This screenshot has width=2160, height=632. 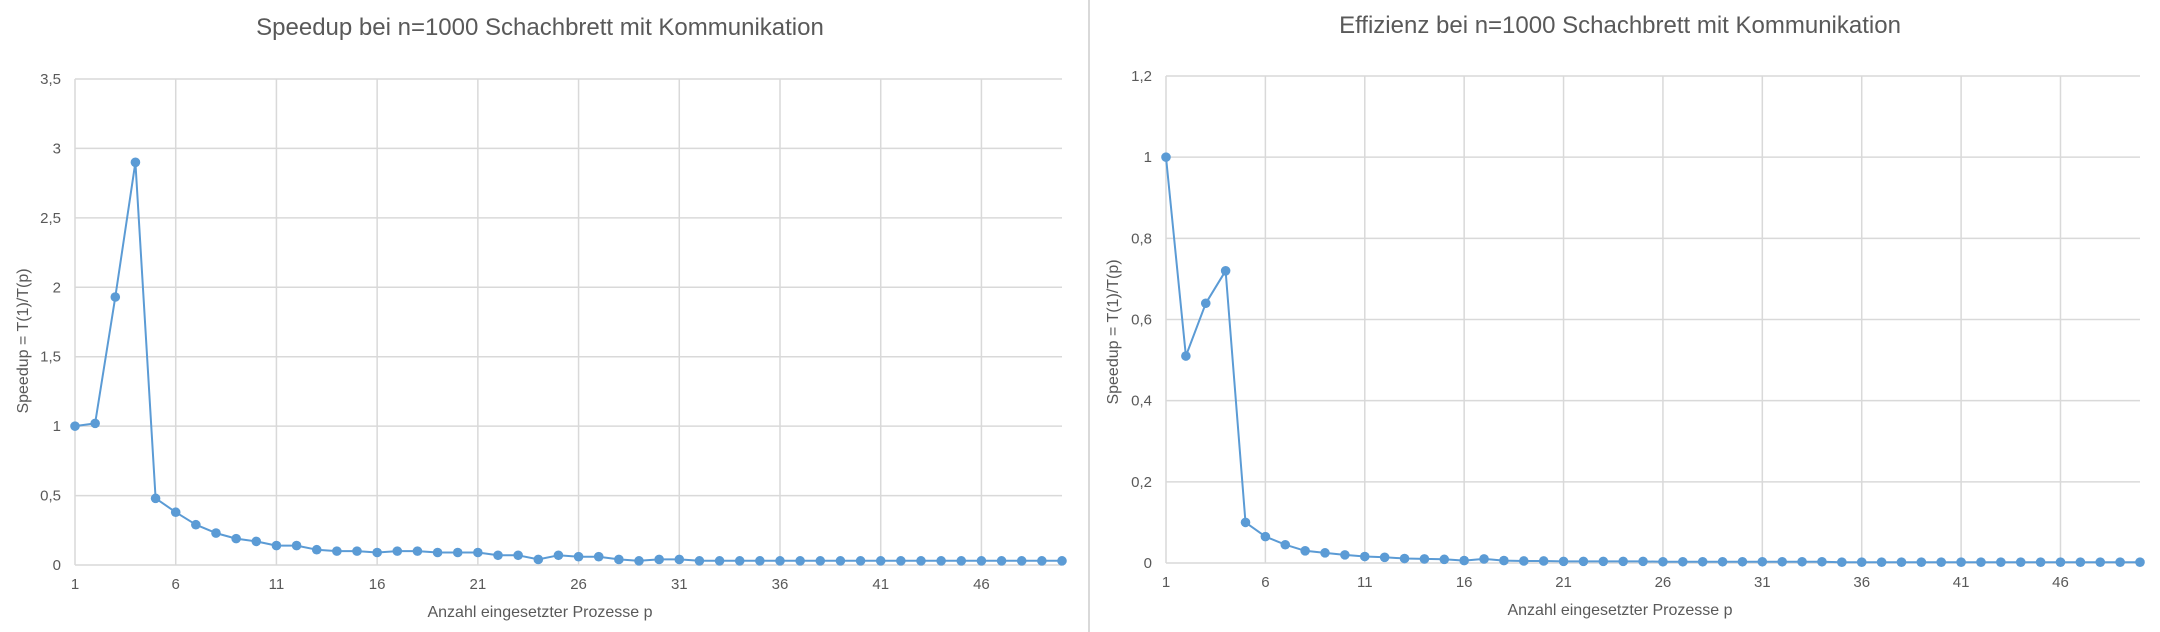 What do you see at coordinates (1141, 76) in the screenshot?
I see `y-tick-label: 1,2` at bounding box center [1141, 76].